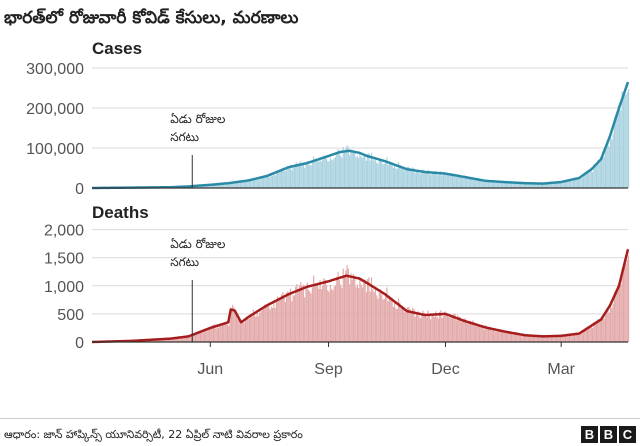 The height and width of the screenshot is (446, 640). Describe the element at coordinates (445, 369) in the screenshot. I see `x-tick-label: Dec` at that location.